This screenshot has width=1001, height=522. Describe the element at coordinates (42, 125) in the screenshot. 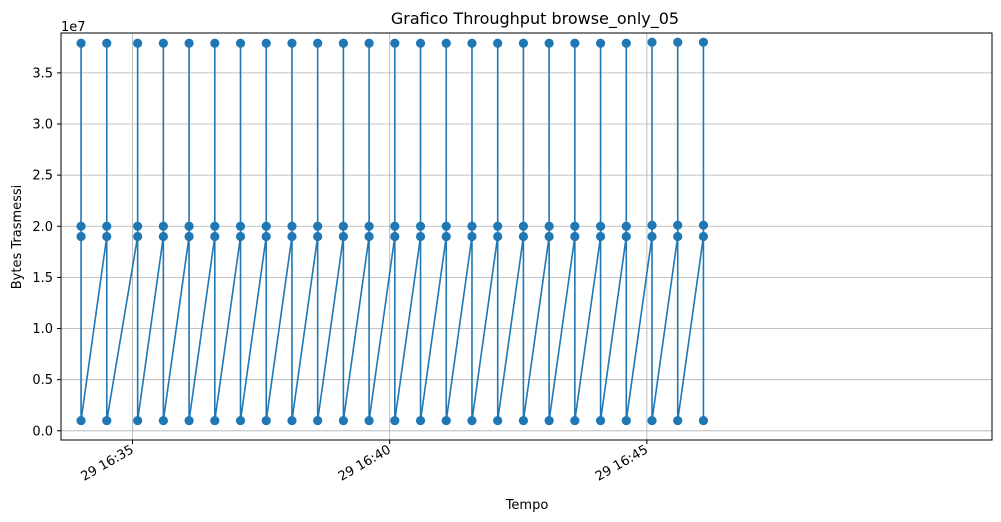

I see `y-tick-label: 3.0` at that location.